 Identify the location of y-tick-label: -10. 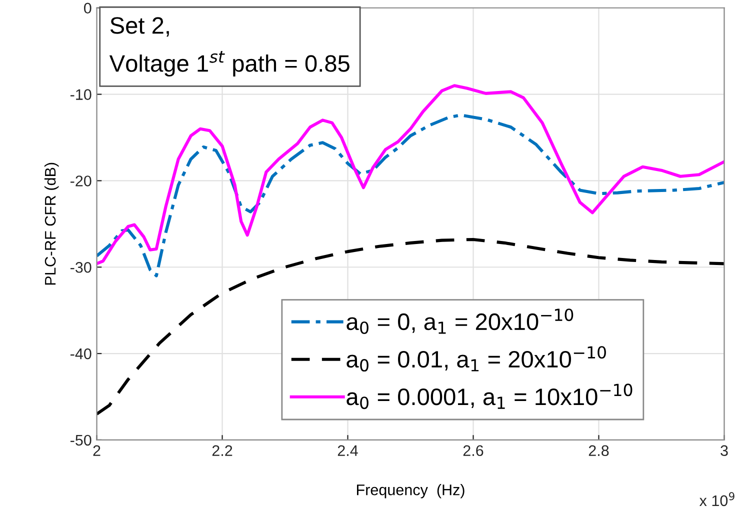
(81, 94).